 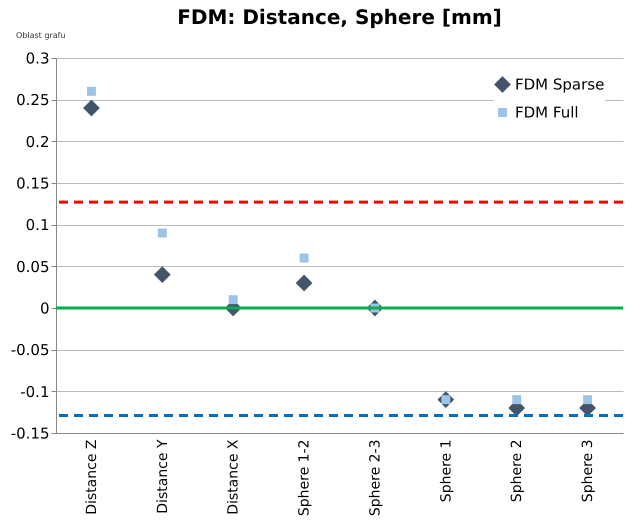 I want to click on x-tick-label: Distance X, so click(x=234, y=477).